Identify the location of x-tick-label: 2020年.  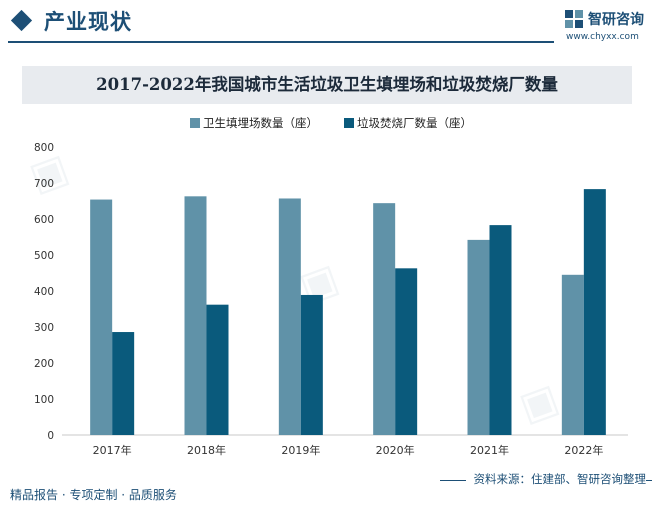
(395, 450).